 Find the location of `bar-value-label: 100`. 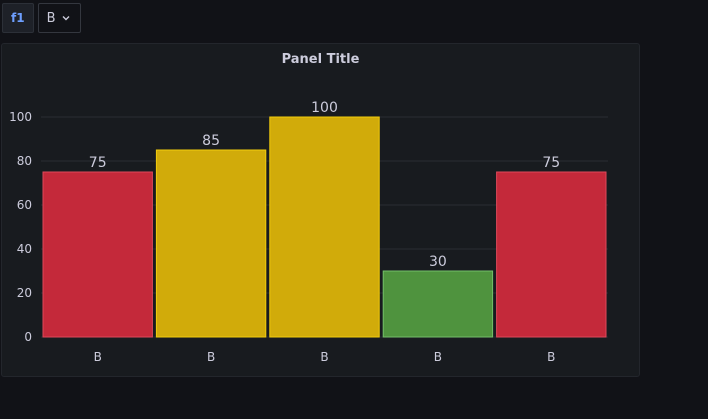

bar-value-label: 100 is located at coordinates (324, 108).